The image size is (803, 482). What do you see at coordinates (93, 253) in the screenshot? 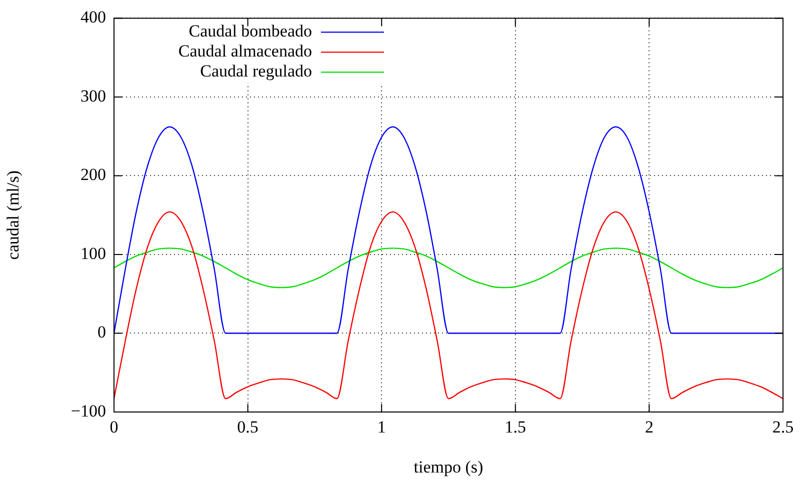
I see `y-tick-label: 100` at bounding box center [93, 253].